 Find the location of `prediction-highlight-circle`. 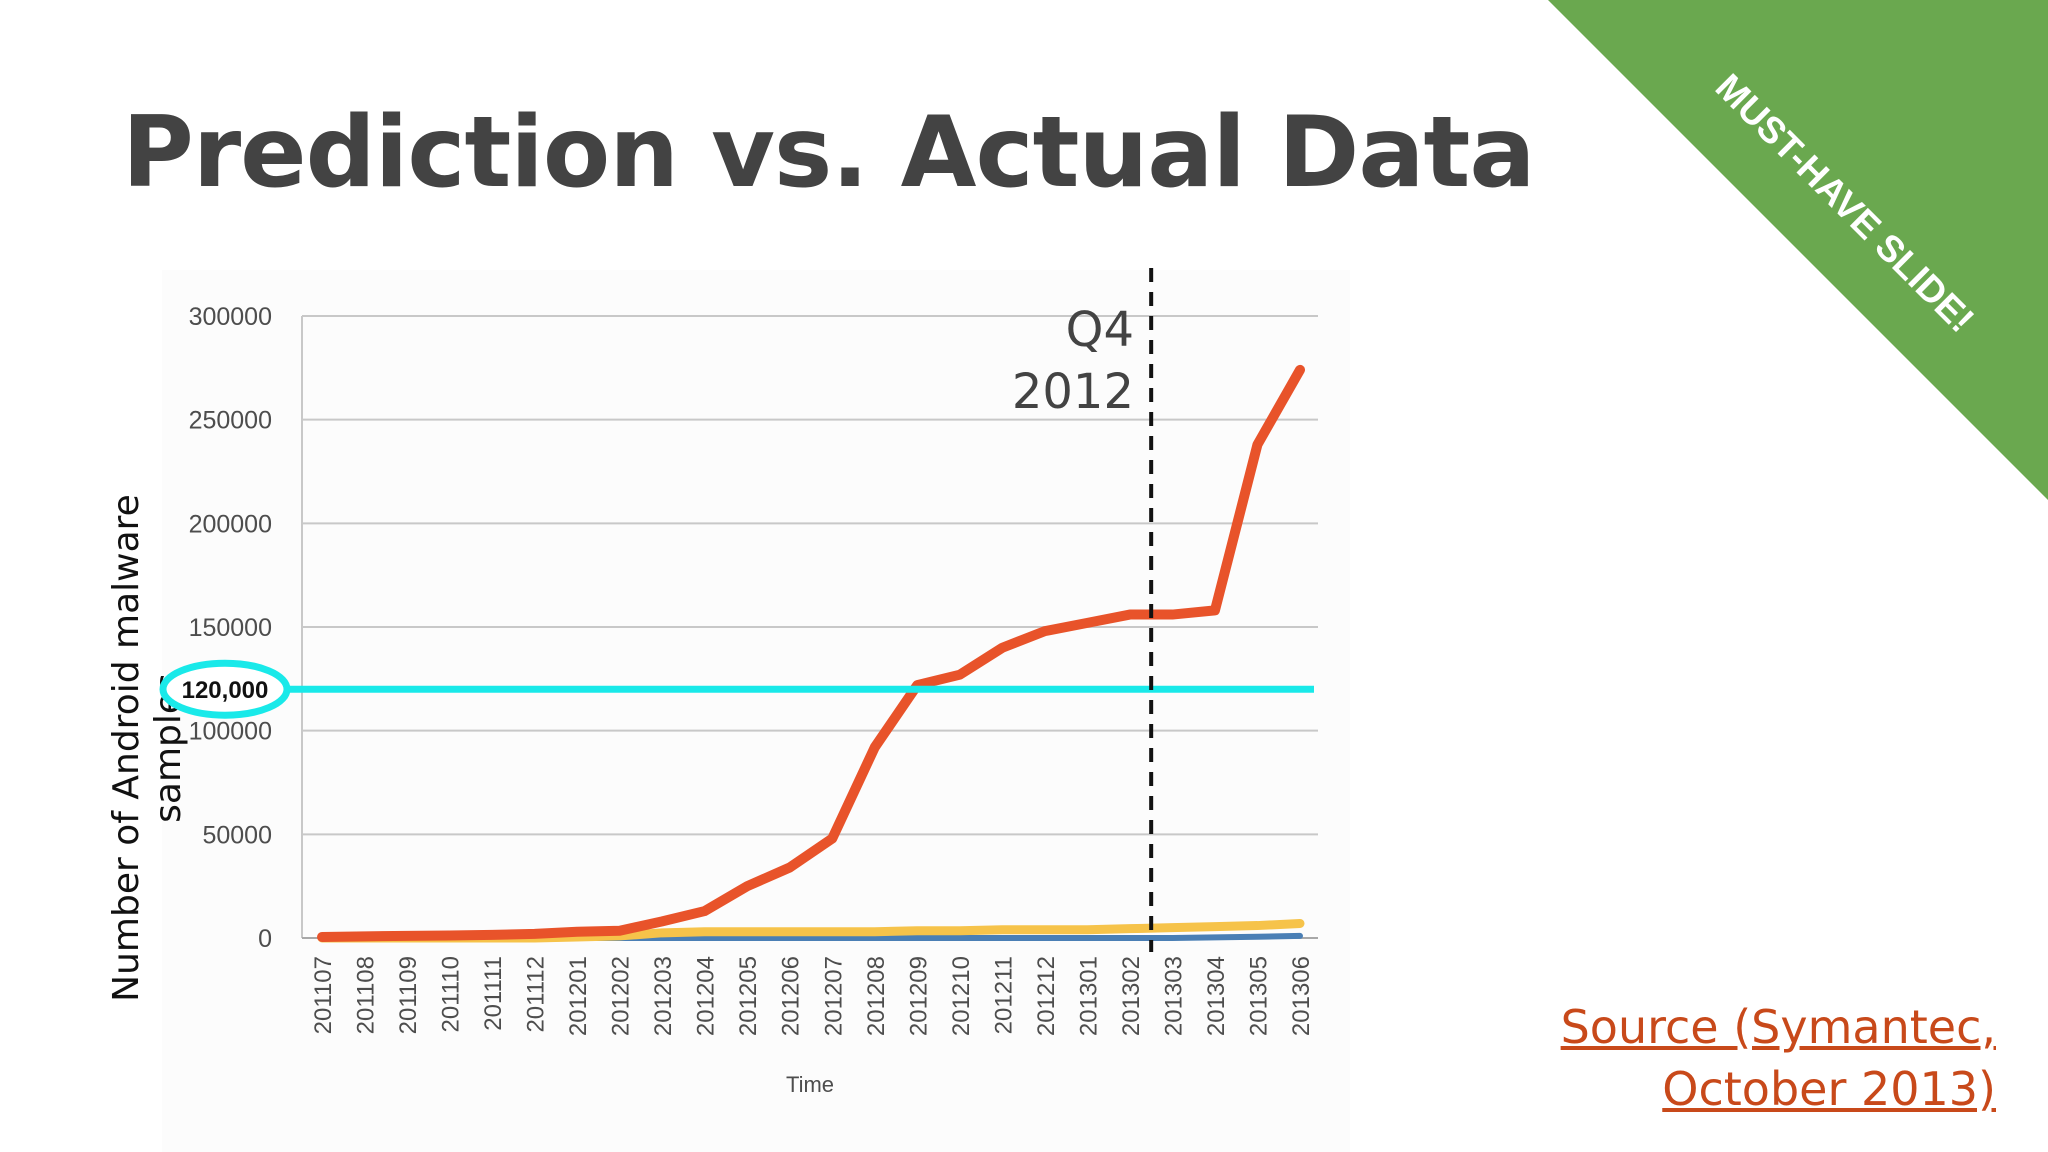

prediction-highlight-circle is located at coordinates (225, 689).